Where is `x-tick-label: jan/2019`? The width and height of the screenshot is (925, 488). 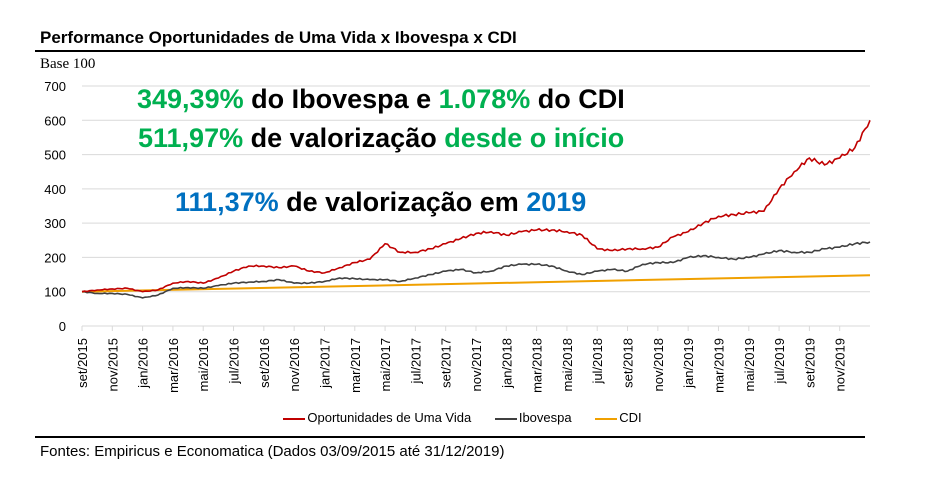
x-tick-label: jan/2019 is located at coordinates (688, 363).